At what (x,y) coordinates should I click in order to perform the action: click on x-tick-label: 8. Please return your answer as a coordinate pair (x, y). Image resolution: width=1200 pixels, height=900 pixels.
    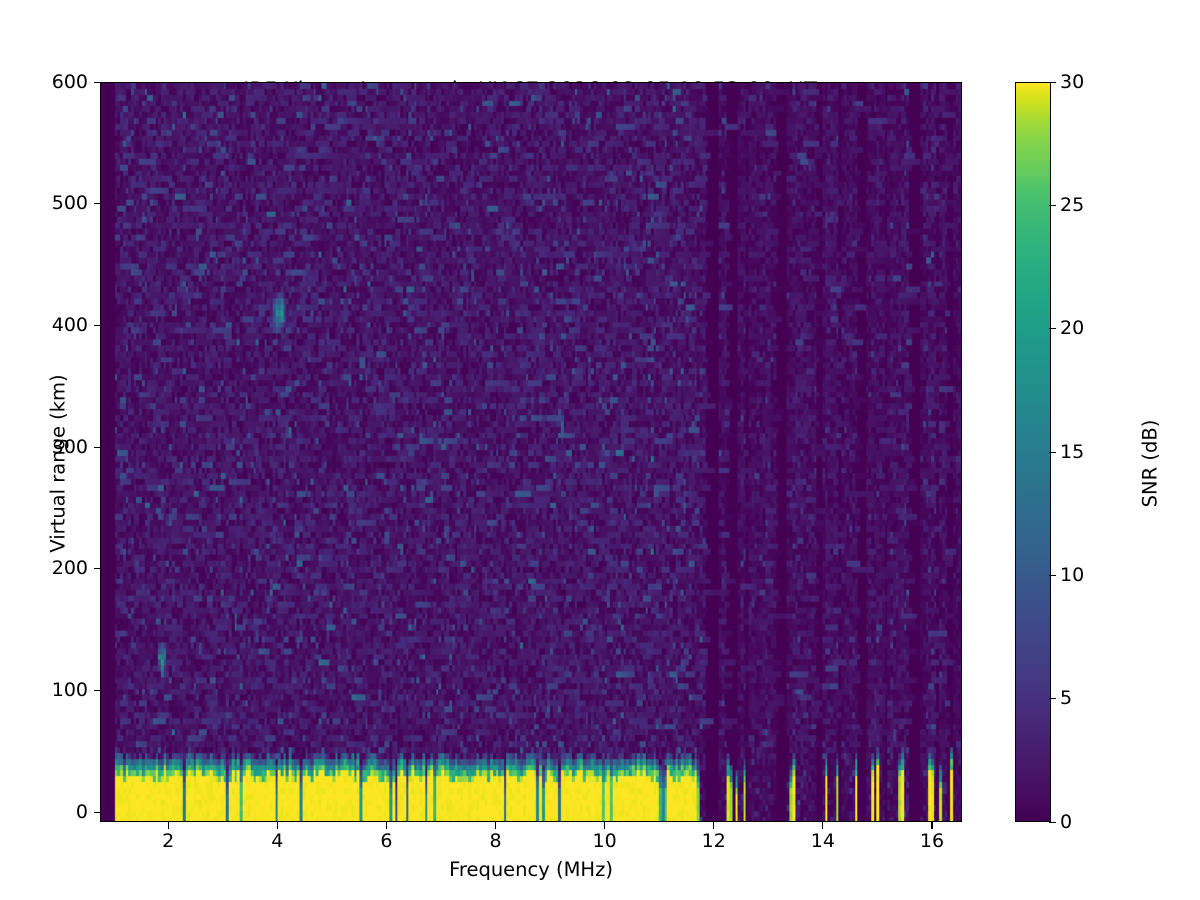
    Looking at the image, I should click on (495, 841).